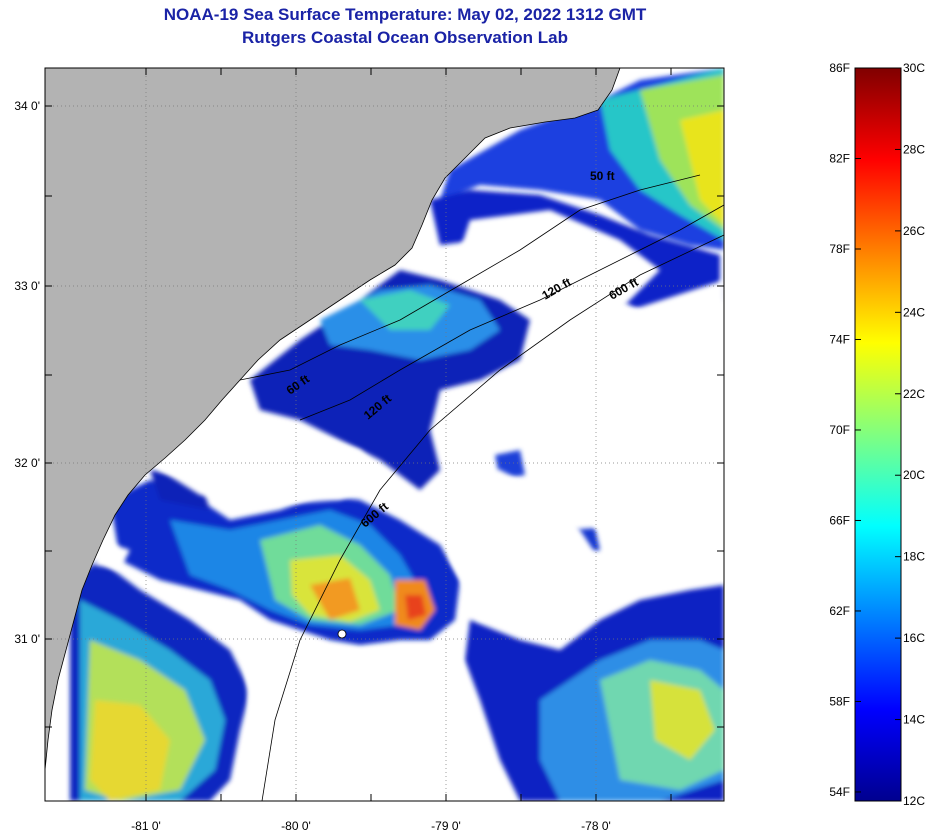  Describe the element at coordinates (146, 825) in the screenshot. I see `lon-label-81: -81 0'` at that location.